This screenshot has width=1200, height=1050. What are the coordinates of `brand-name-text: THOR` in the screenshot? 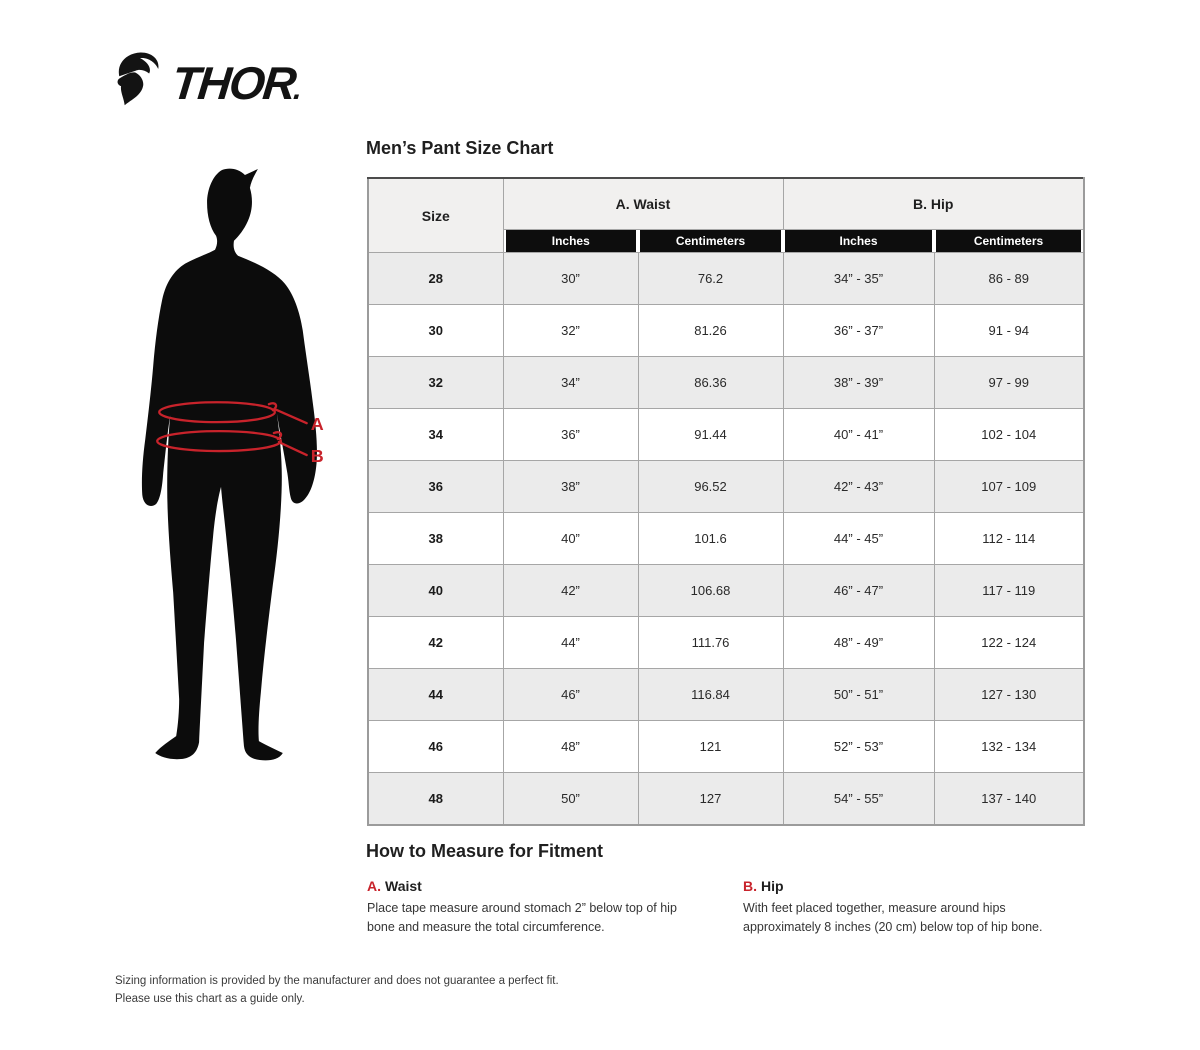 It's located at (233, 83).